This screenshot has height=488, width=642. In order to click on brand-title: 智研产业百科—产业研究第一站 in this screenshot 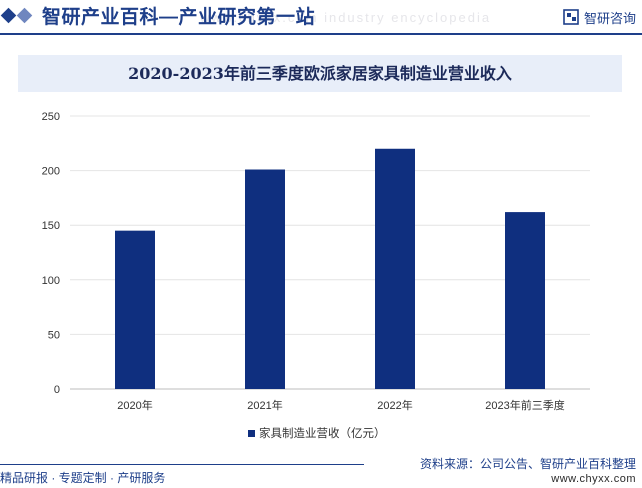, I will do `click(179, 17)`.